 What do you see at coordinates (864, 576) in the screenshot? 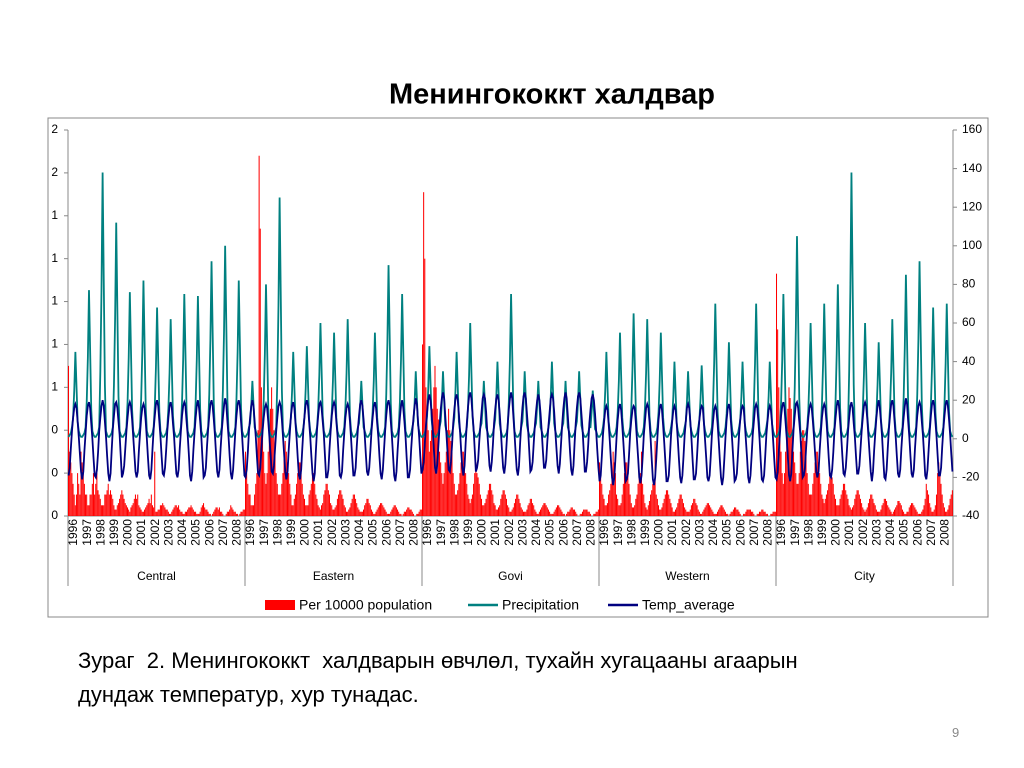
I see `group-label: City` at bounding box center [864, 576].